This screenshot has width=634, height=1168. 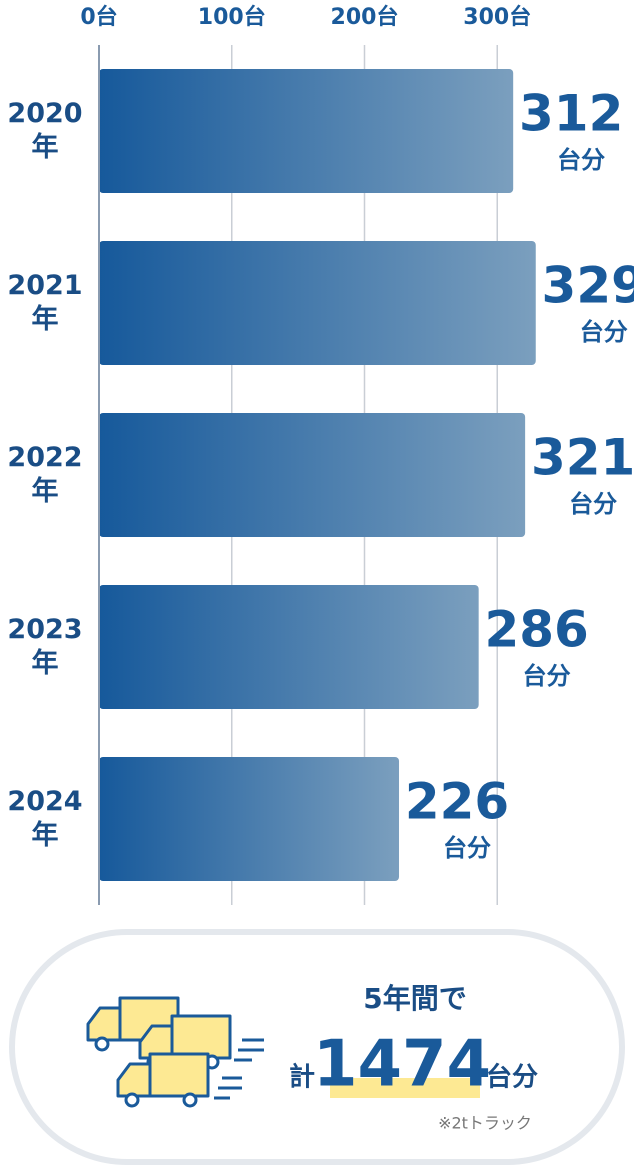 I want to click on x-tick-label: 200台, so click(x=365, y=17).